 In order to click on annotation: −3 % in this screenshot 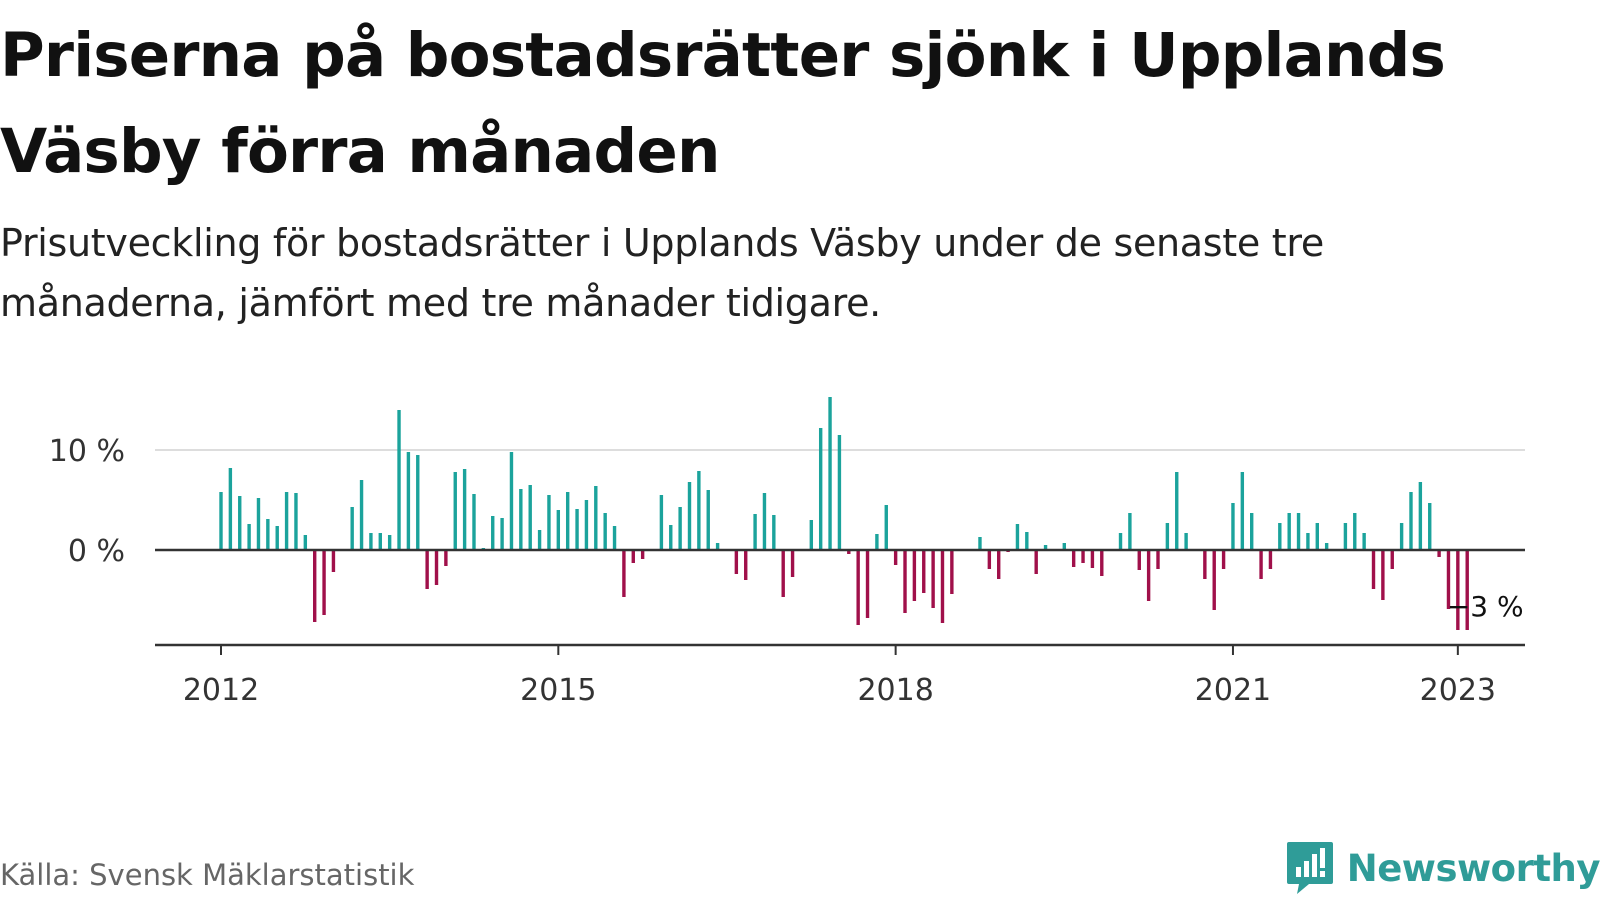, I will do `click(1485, 606)`.